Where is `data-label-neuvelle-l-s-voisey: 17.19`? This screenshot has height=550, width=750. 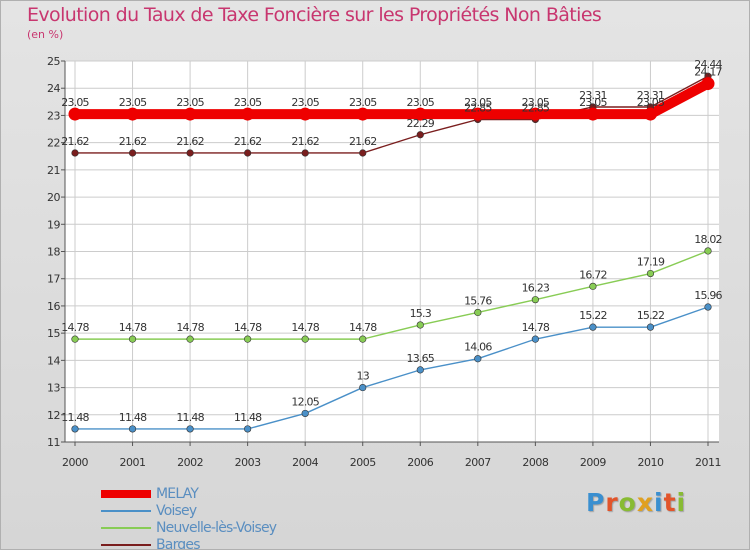 data-label-neuvelle-l-s-voisey: 17.19 is located at coordinates (651, 262).